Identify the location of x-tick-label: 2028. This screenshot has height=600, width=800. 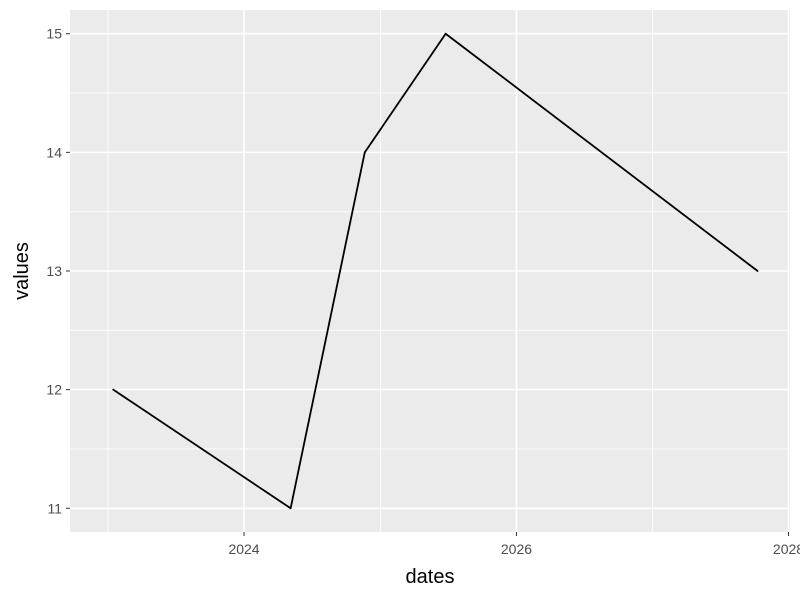
(786, 549).